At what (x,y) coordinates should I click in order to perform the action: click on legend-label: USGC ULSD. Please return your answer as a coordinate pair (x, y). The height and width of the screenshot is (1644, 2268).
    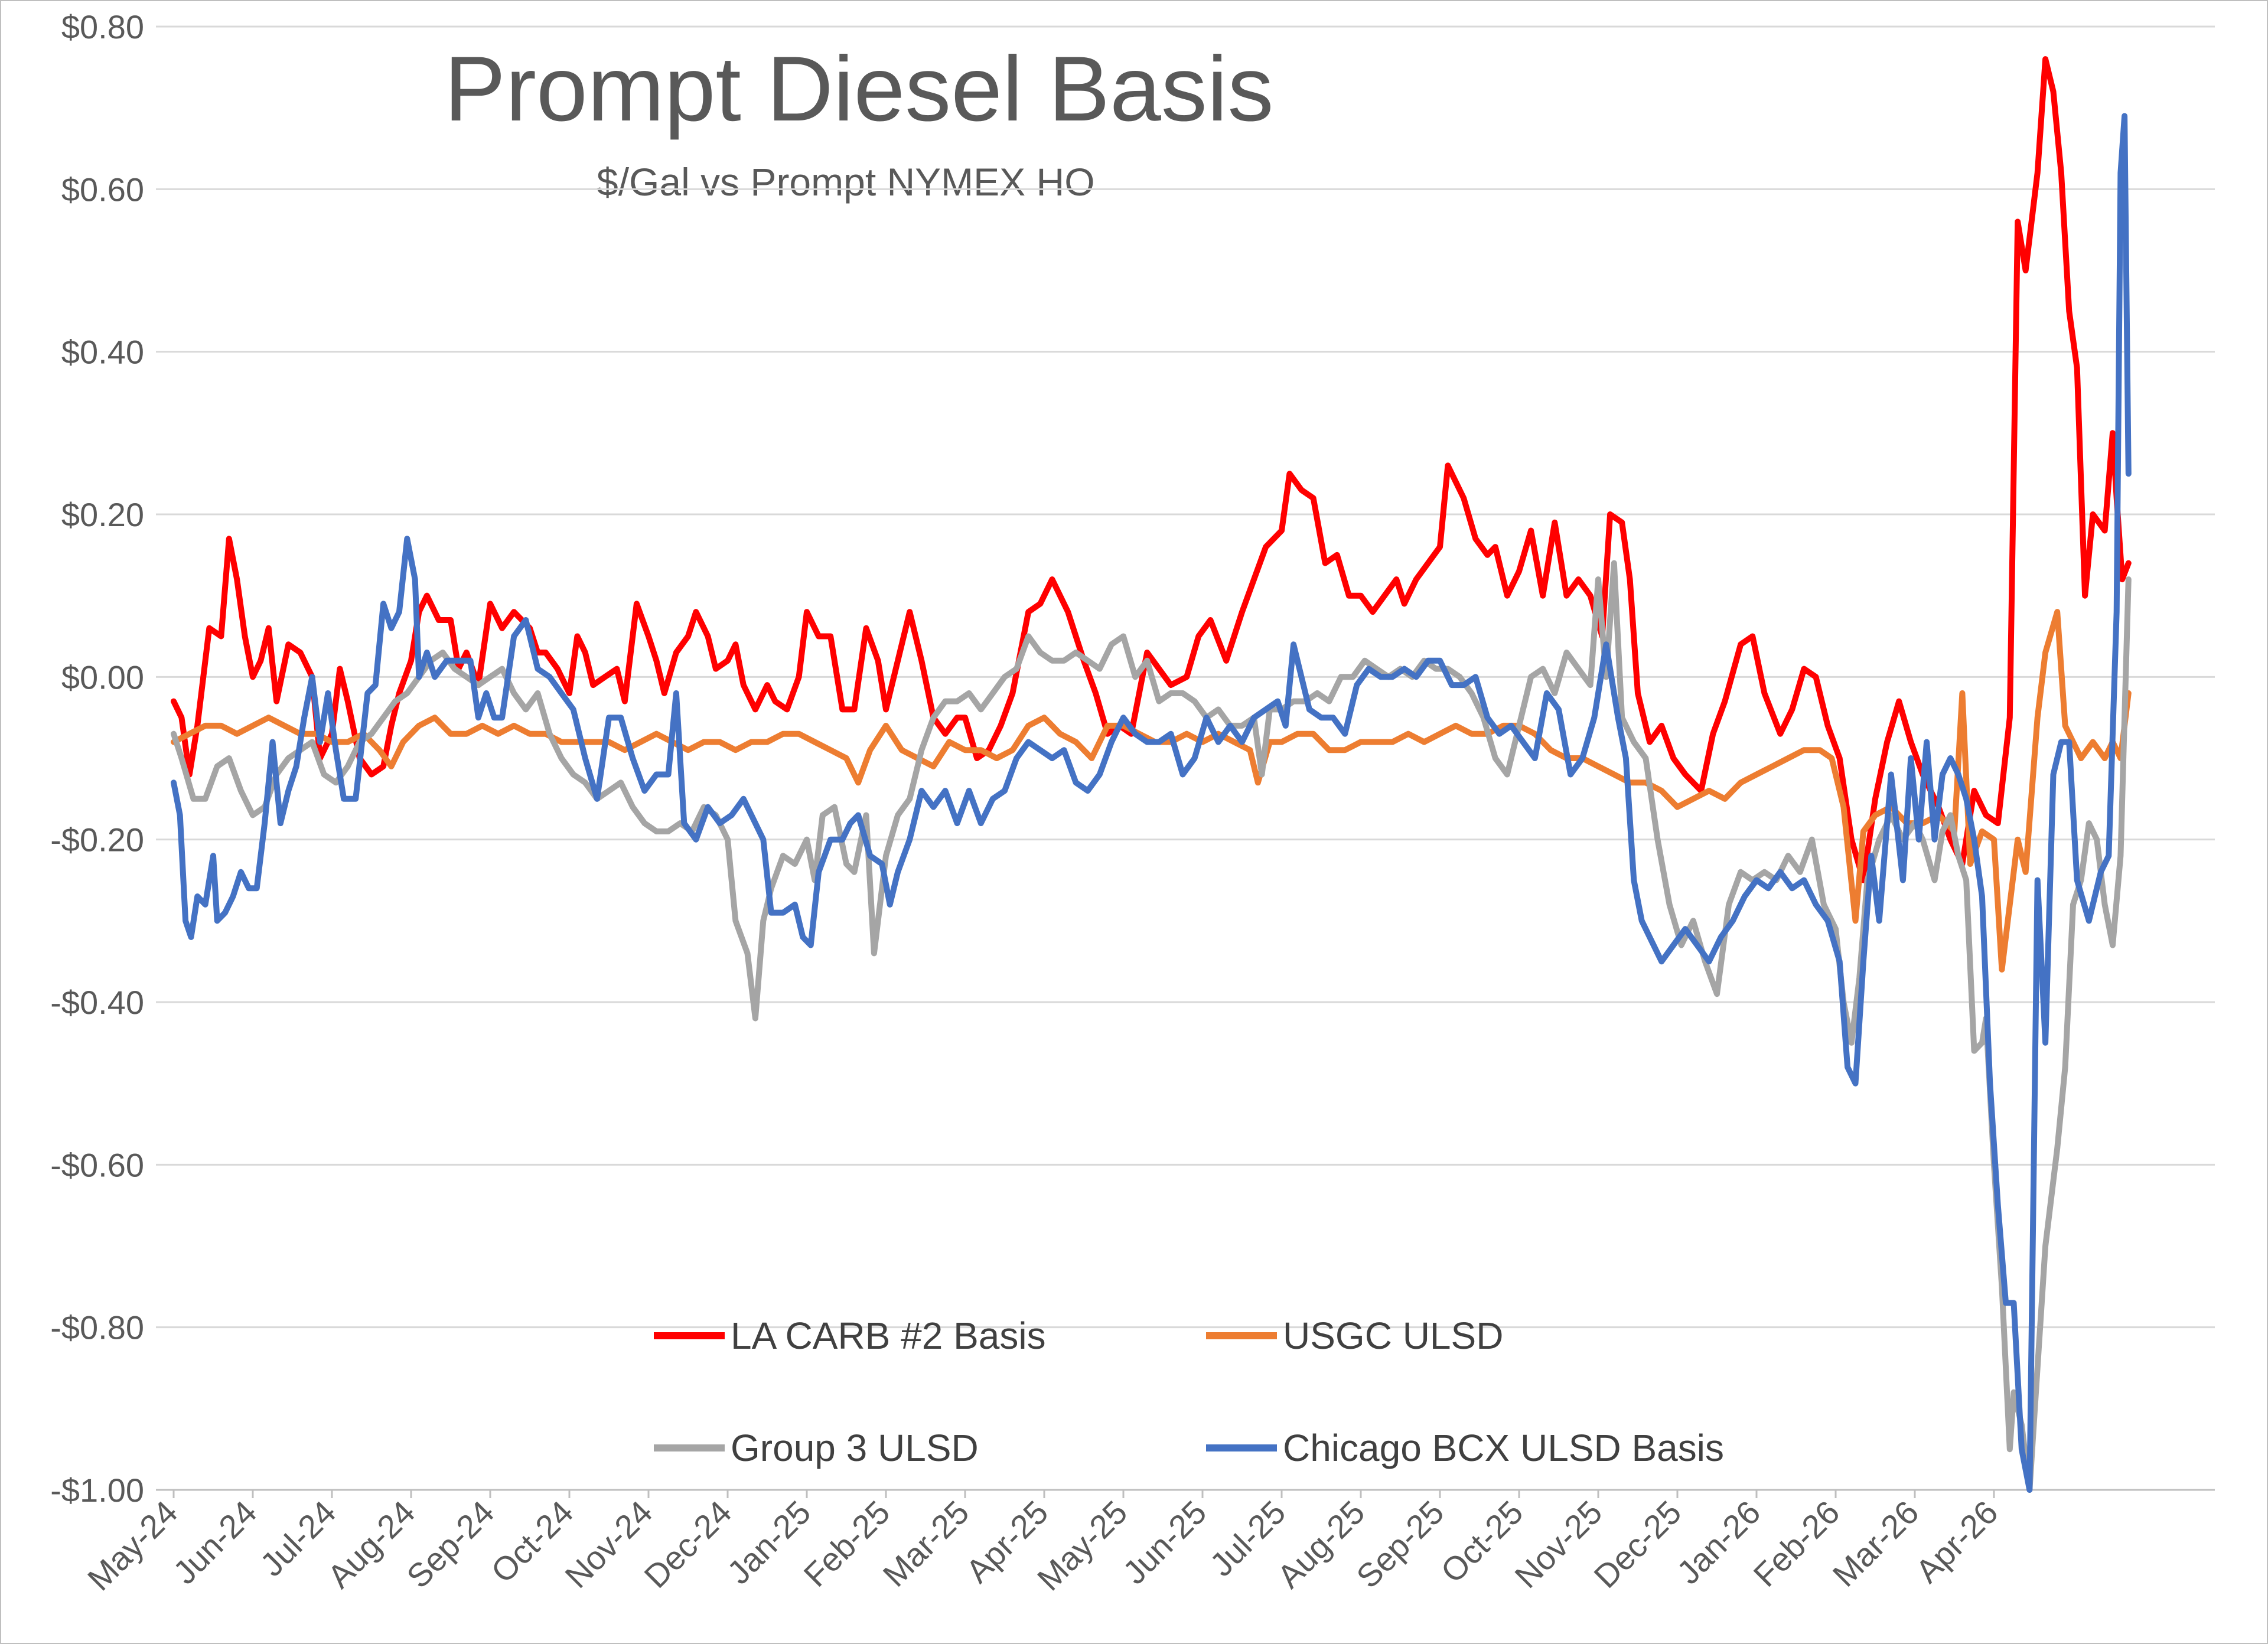
    Looking at the image, I should click on (1393, 1335).